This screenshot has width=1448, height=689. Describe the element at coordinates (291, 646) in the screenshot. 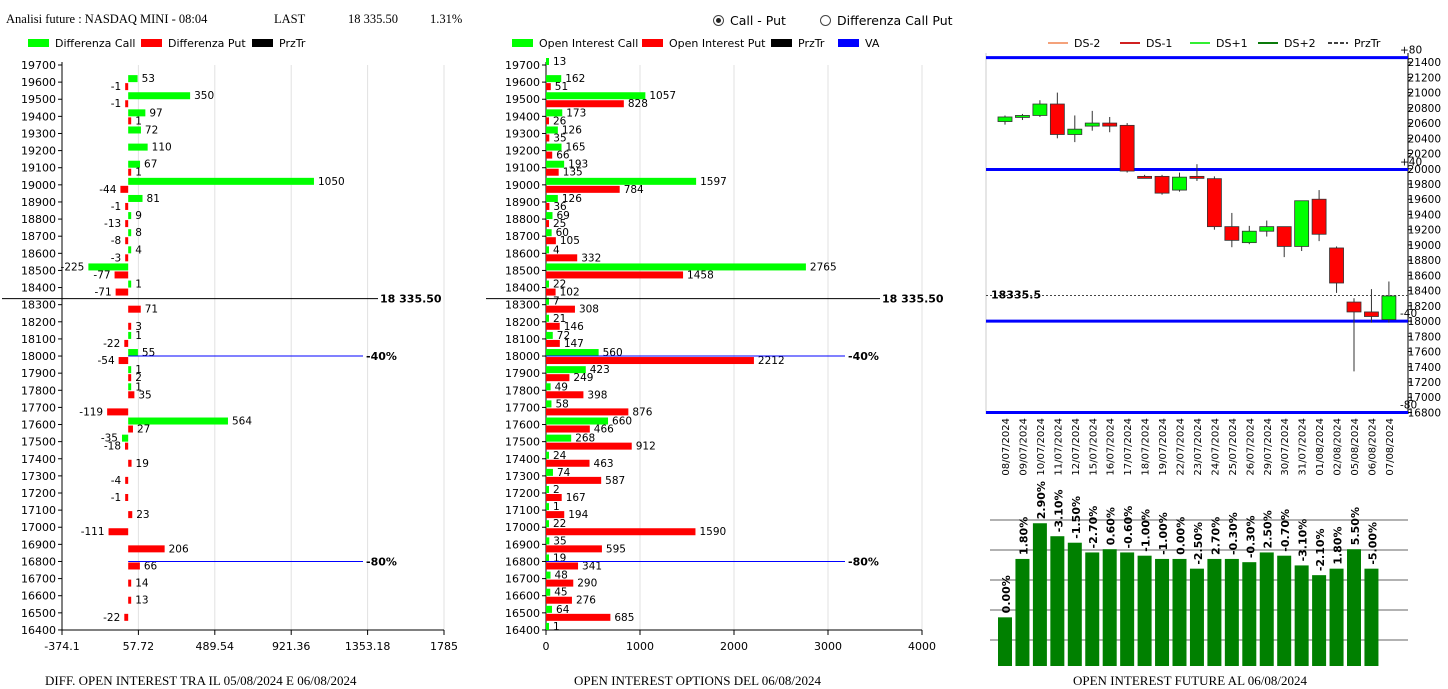

I see `diff-x-tick: 921.36` at that location.